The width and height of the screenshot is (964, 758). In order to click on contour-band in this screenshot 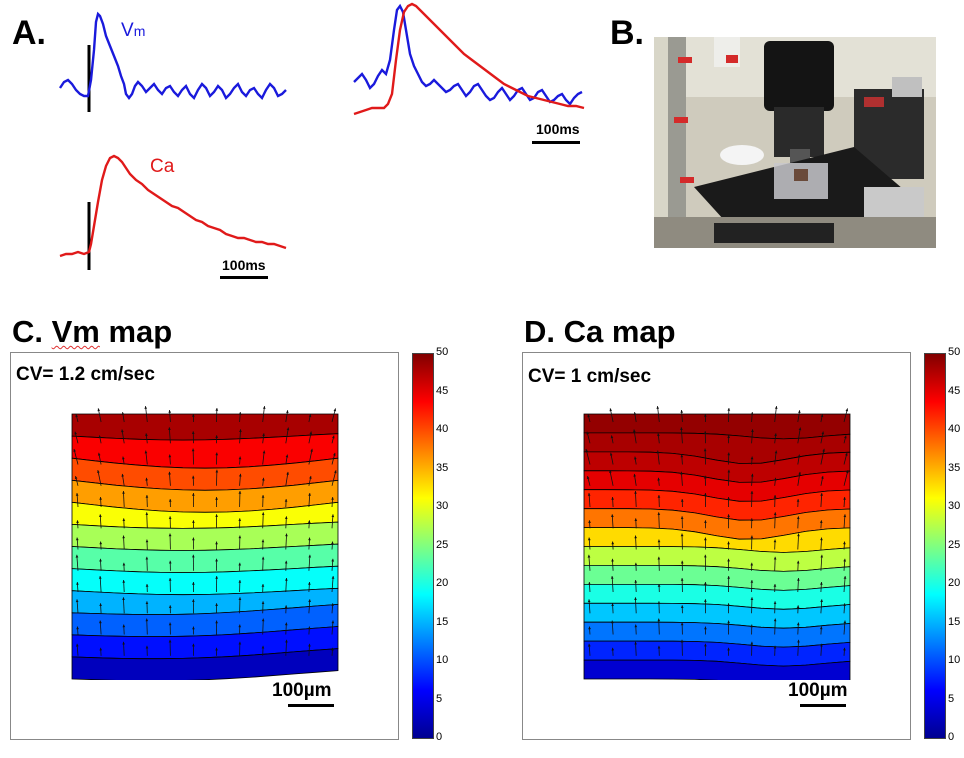, I will do `click(717, 669)`.